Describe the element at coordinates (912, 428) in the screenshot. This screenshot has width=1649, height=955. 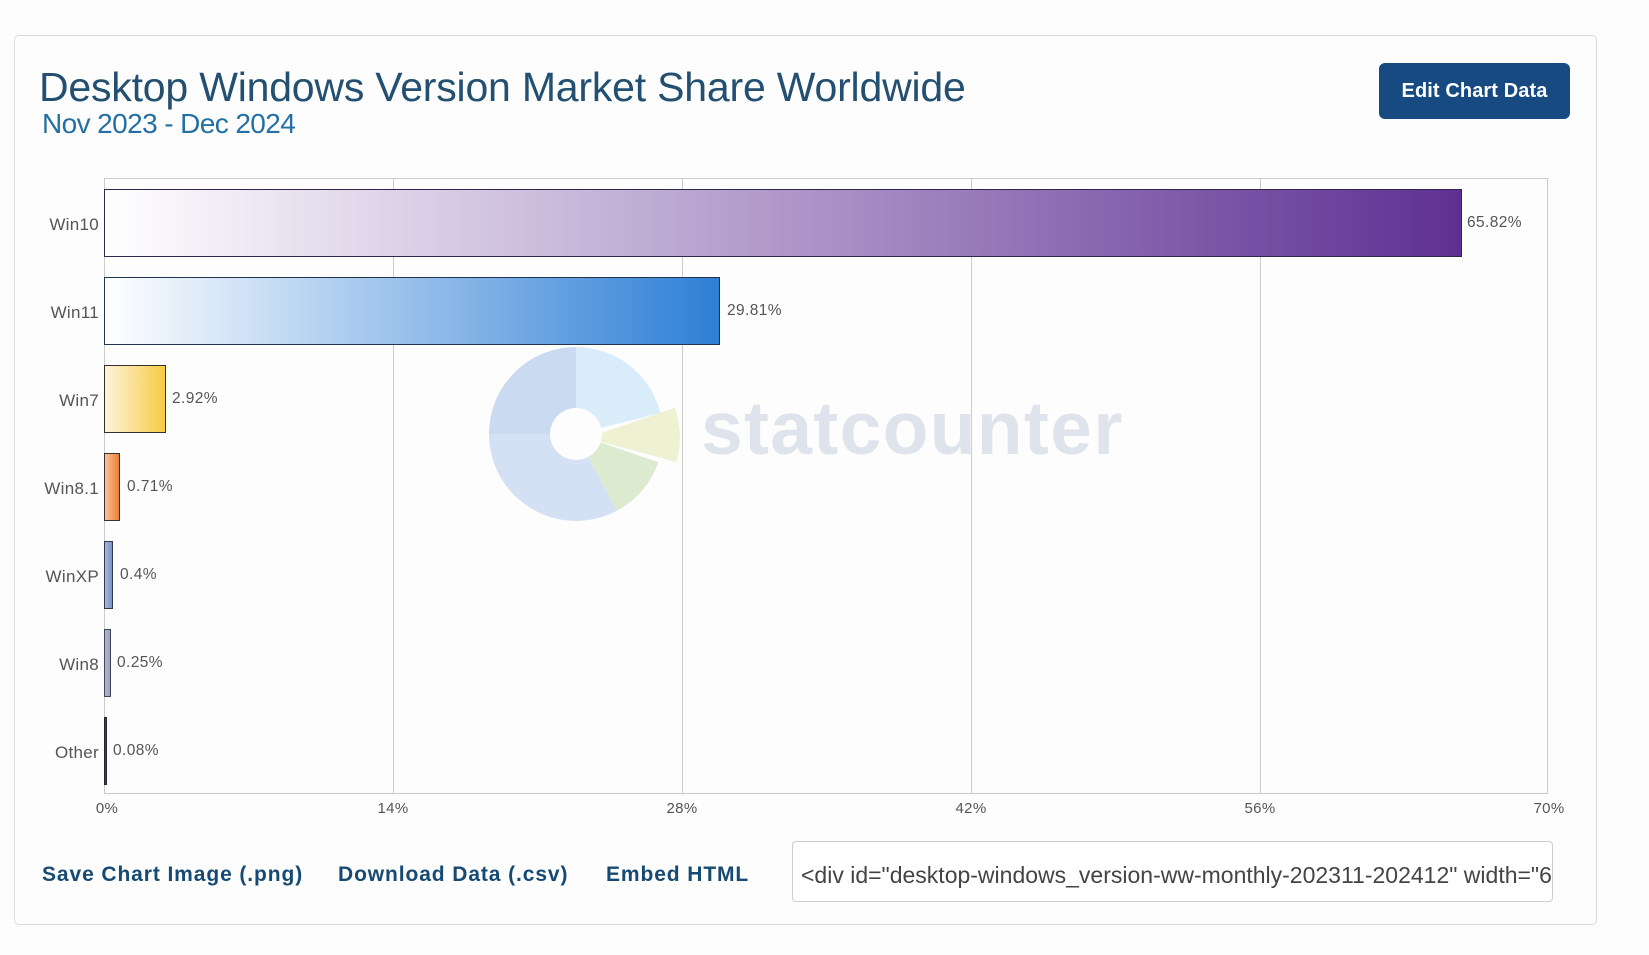
I see `svg-text: statcounter` at that location.